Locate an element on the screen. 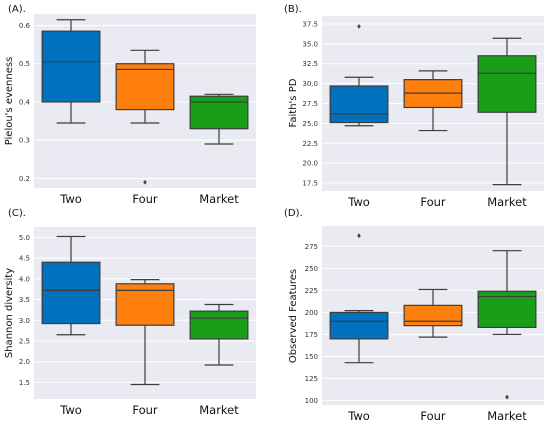 The height and width of the screenshot is (422, 550). y-tick-label: 35.0 is located at coordinates (310, 44).